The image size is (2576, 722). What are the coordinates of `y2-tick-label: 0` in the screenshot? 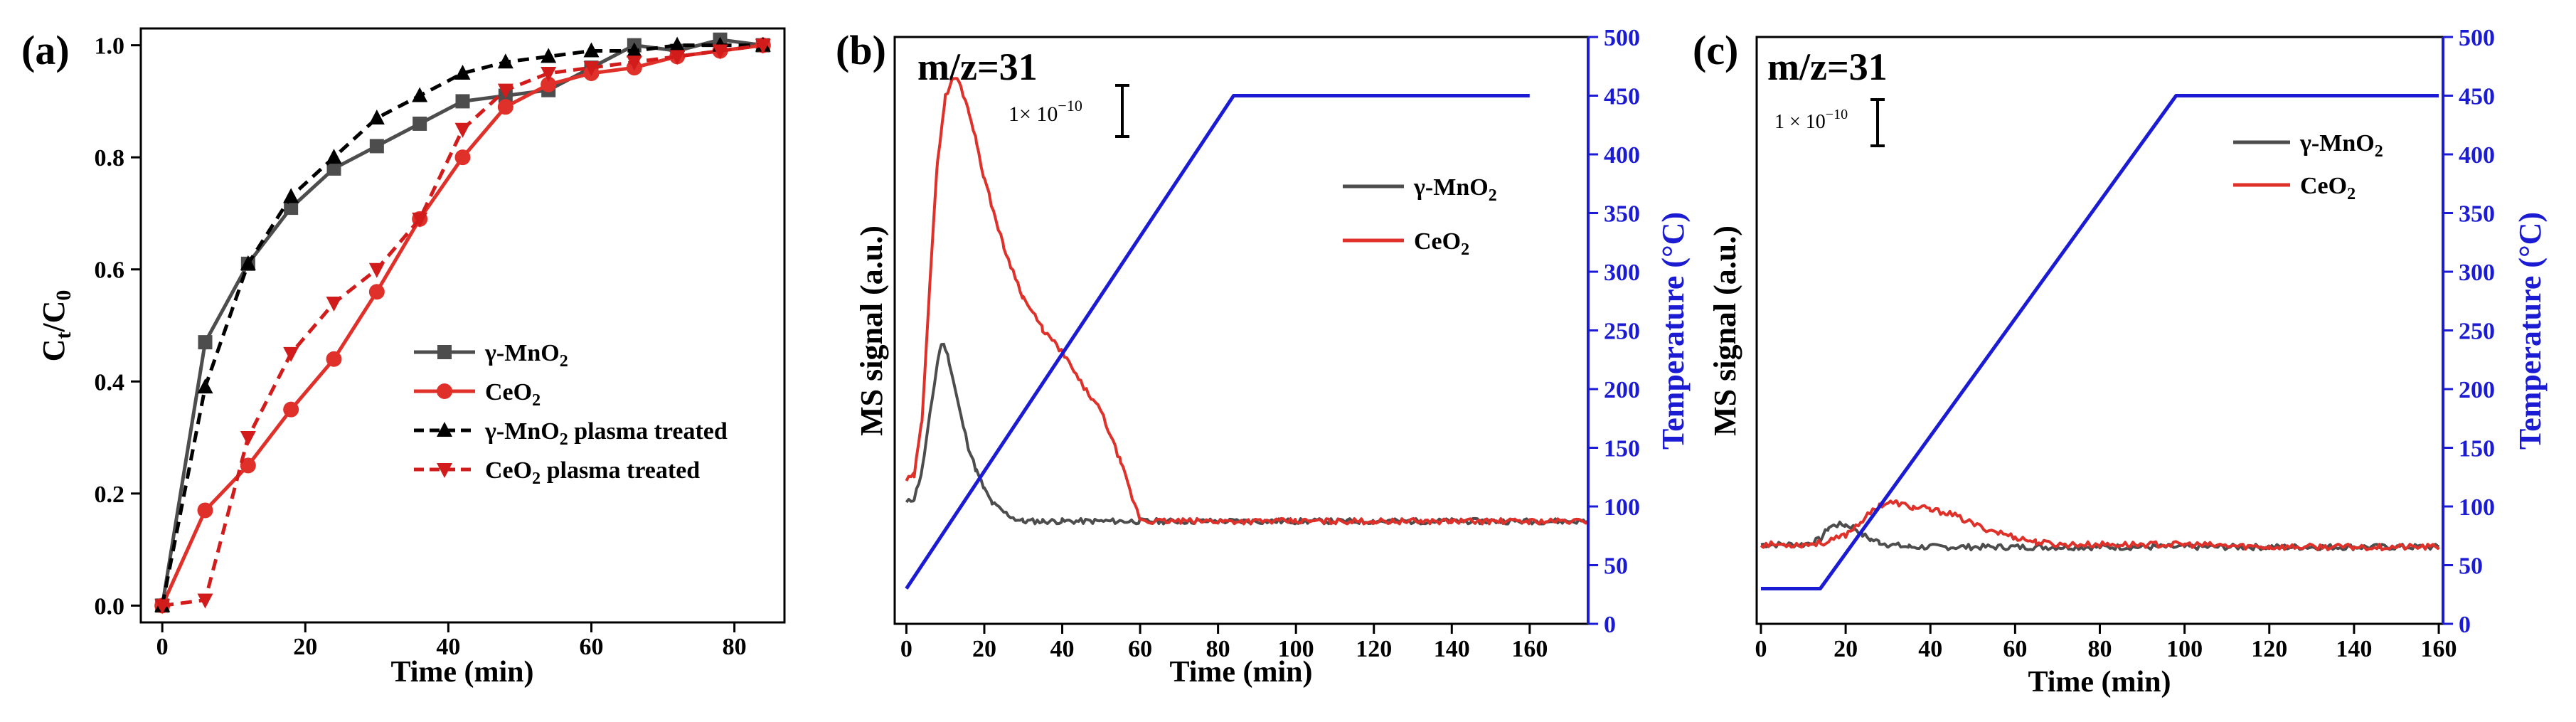 It's located at (2465, 625).